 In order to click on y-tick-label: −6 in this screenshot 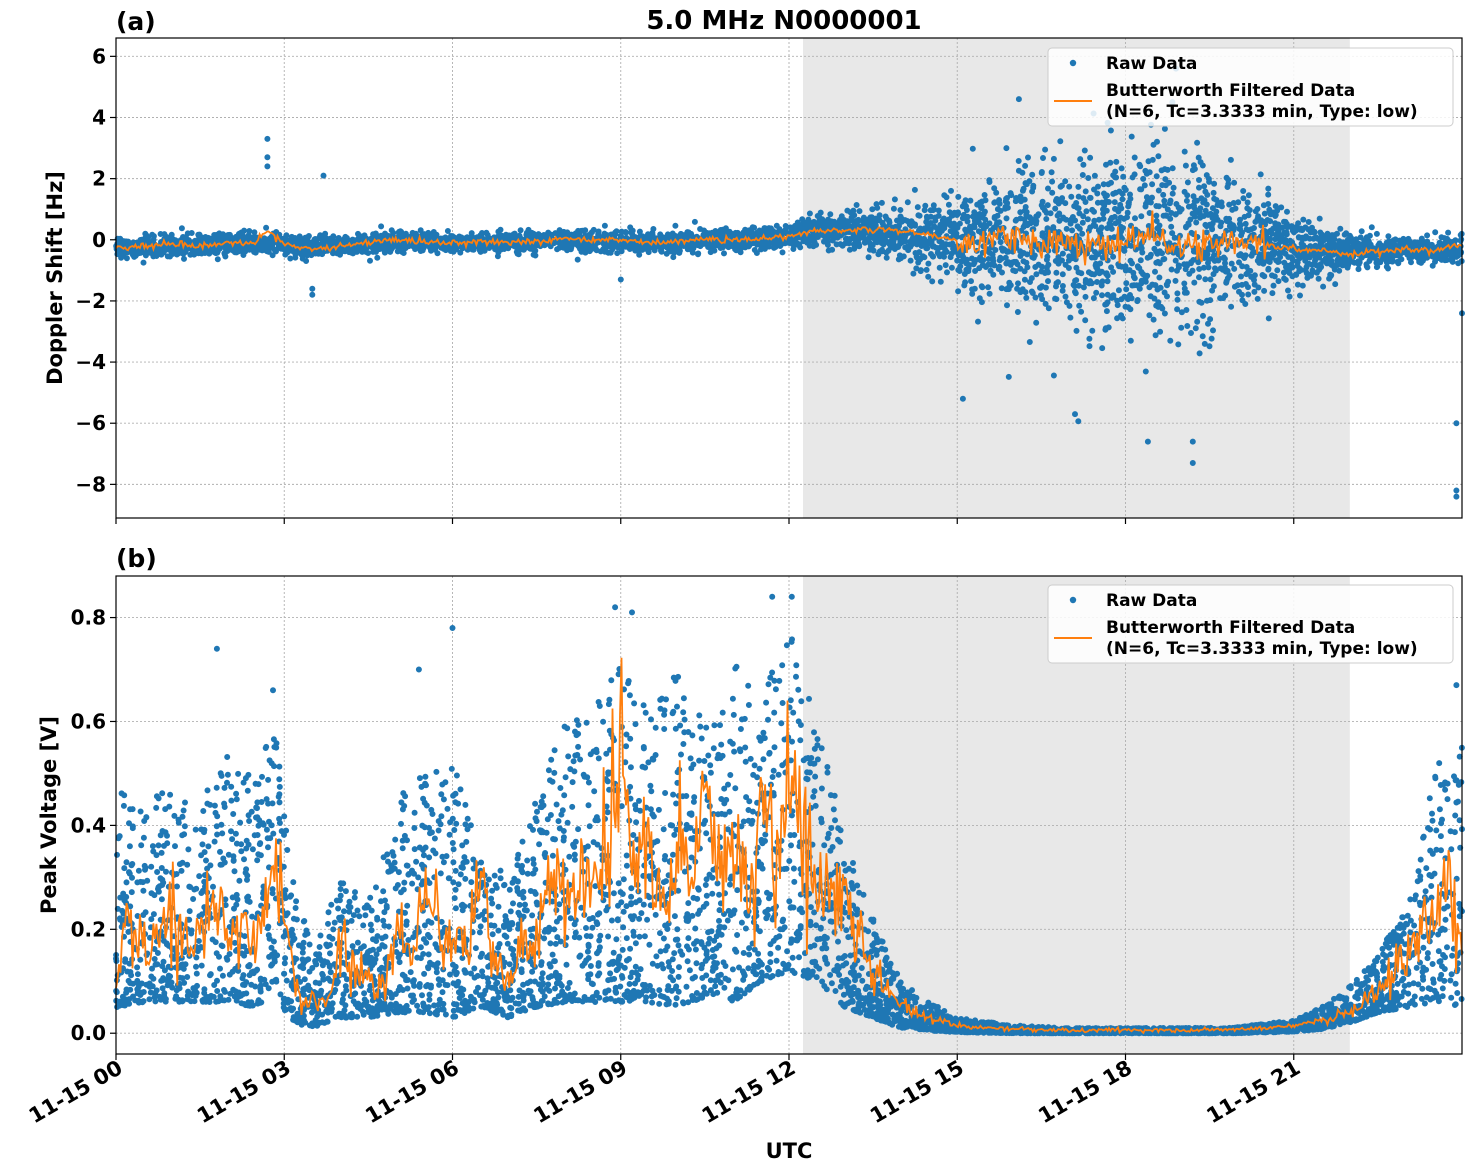, I will do `click(90, 423)`.